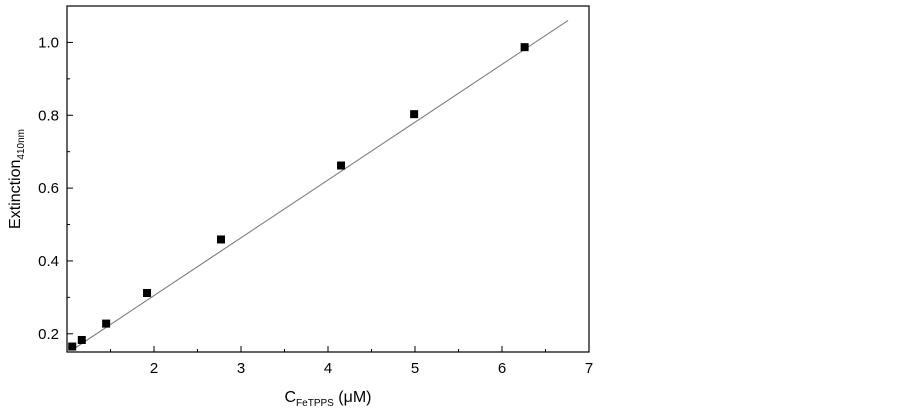  Describe the element at coordinates (502, 368) in the screenshot. I see `x-tick-label: 6` at that location.